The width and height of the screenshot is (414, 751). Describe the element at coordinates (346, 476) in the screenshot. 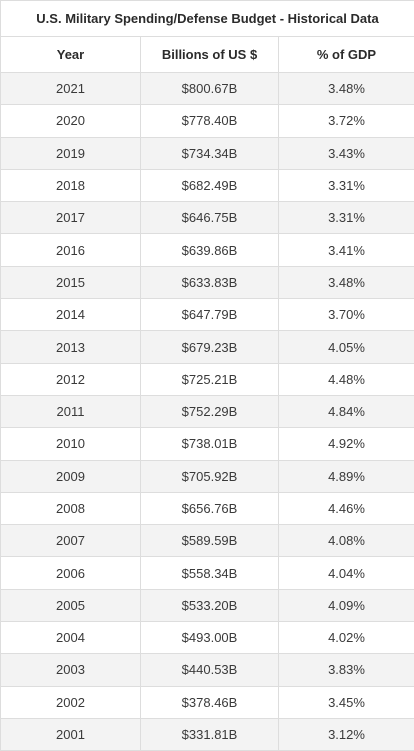

I see `gdp-percent-cell: 4.89%` at that location.